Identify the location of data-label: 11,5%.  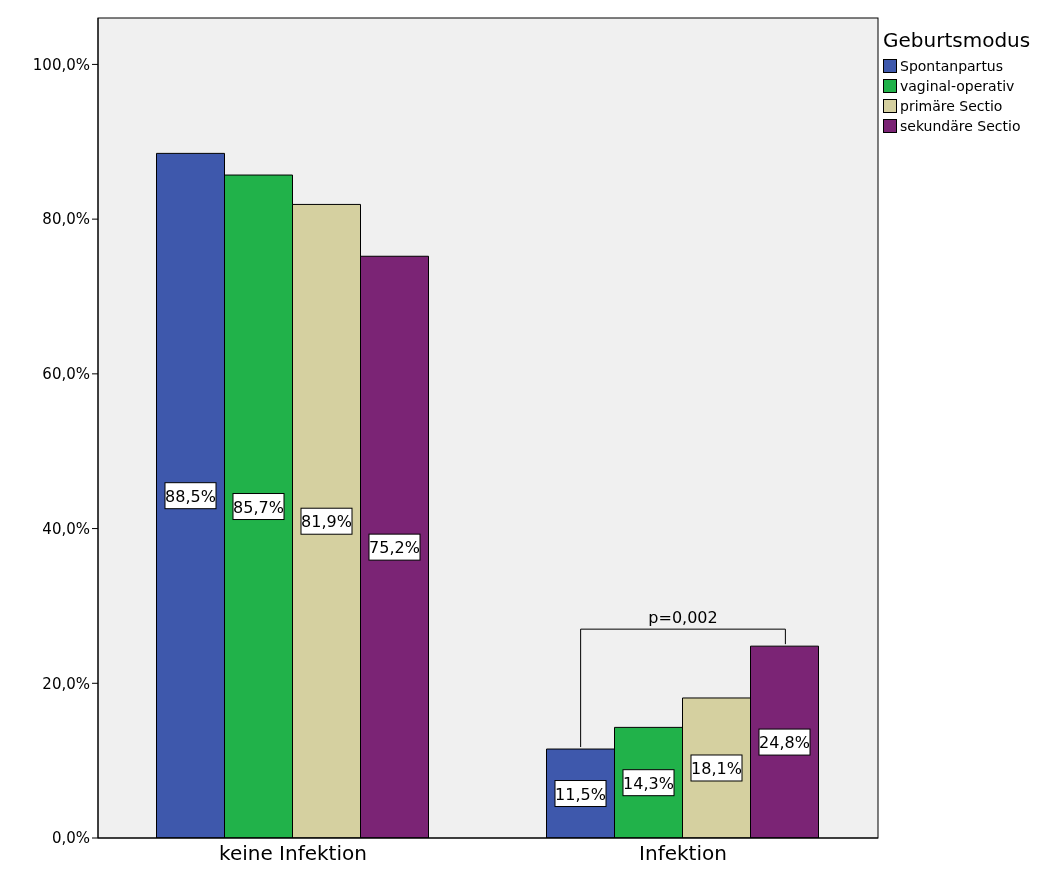
(580, 794).